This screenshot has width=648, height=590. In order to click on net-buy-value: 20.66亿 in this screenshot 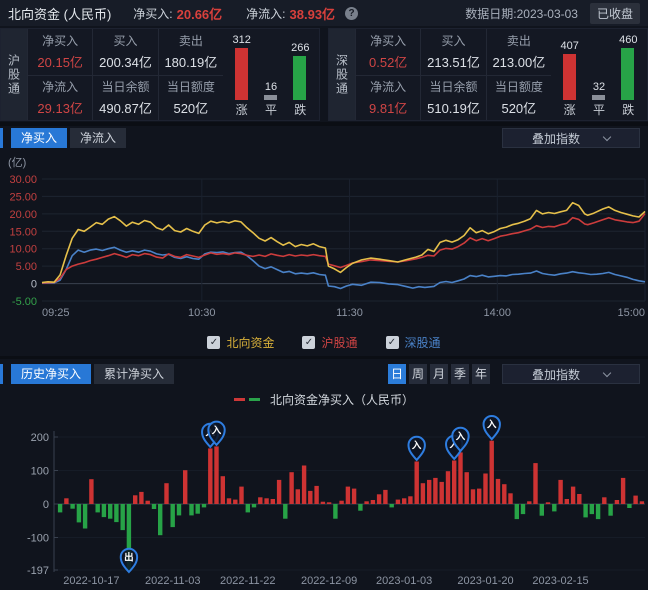, I will do `click(199, 14)`.